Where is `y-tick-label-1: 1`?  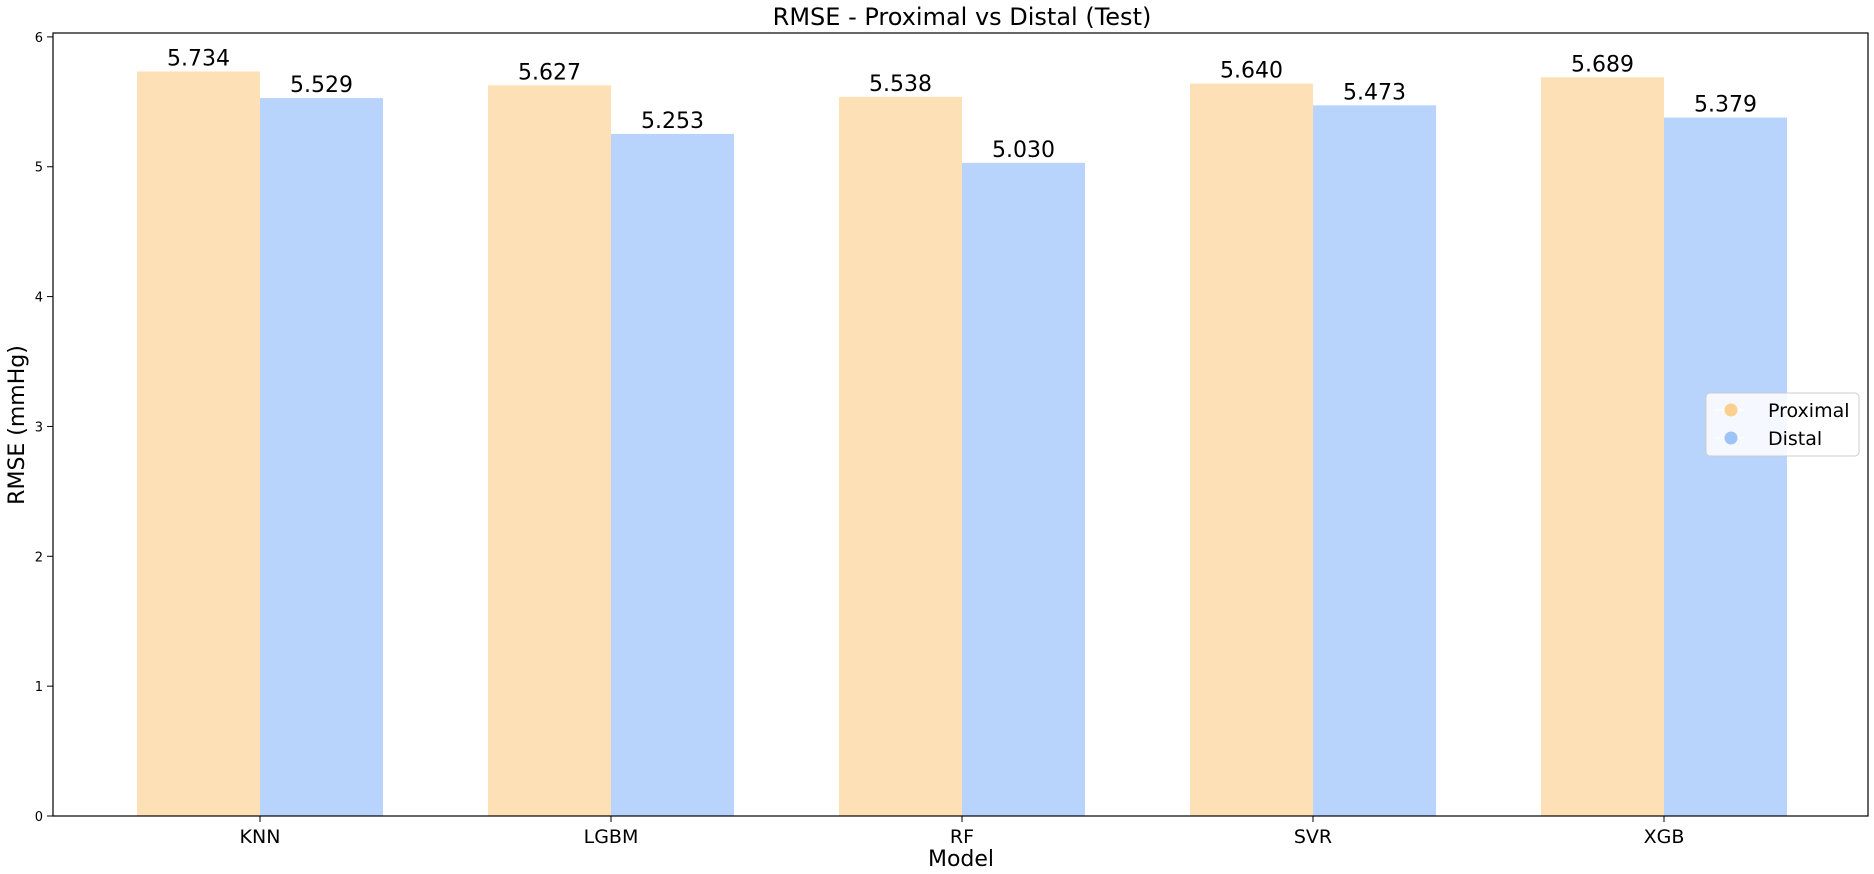 y-tick-label-1: 1 is located at coordinates (39, 687).